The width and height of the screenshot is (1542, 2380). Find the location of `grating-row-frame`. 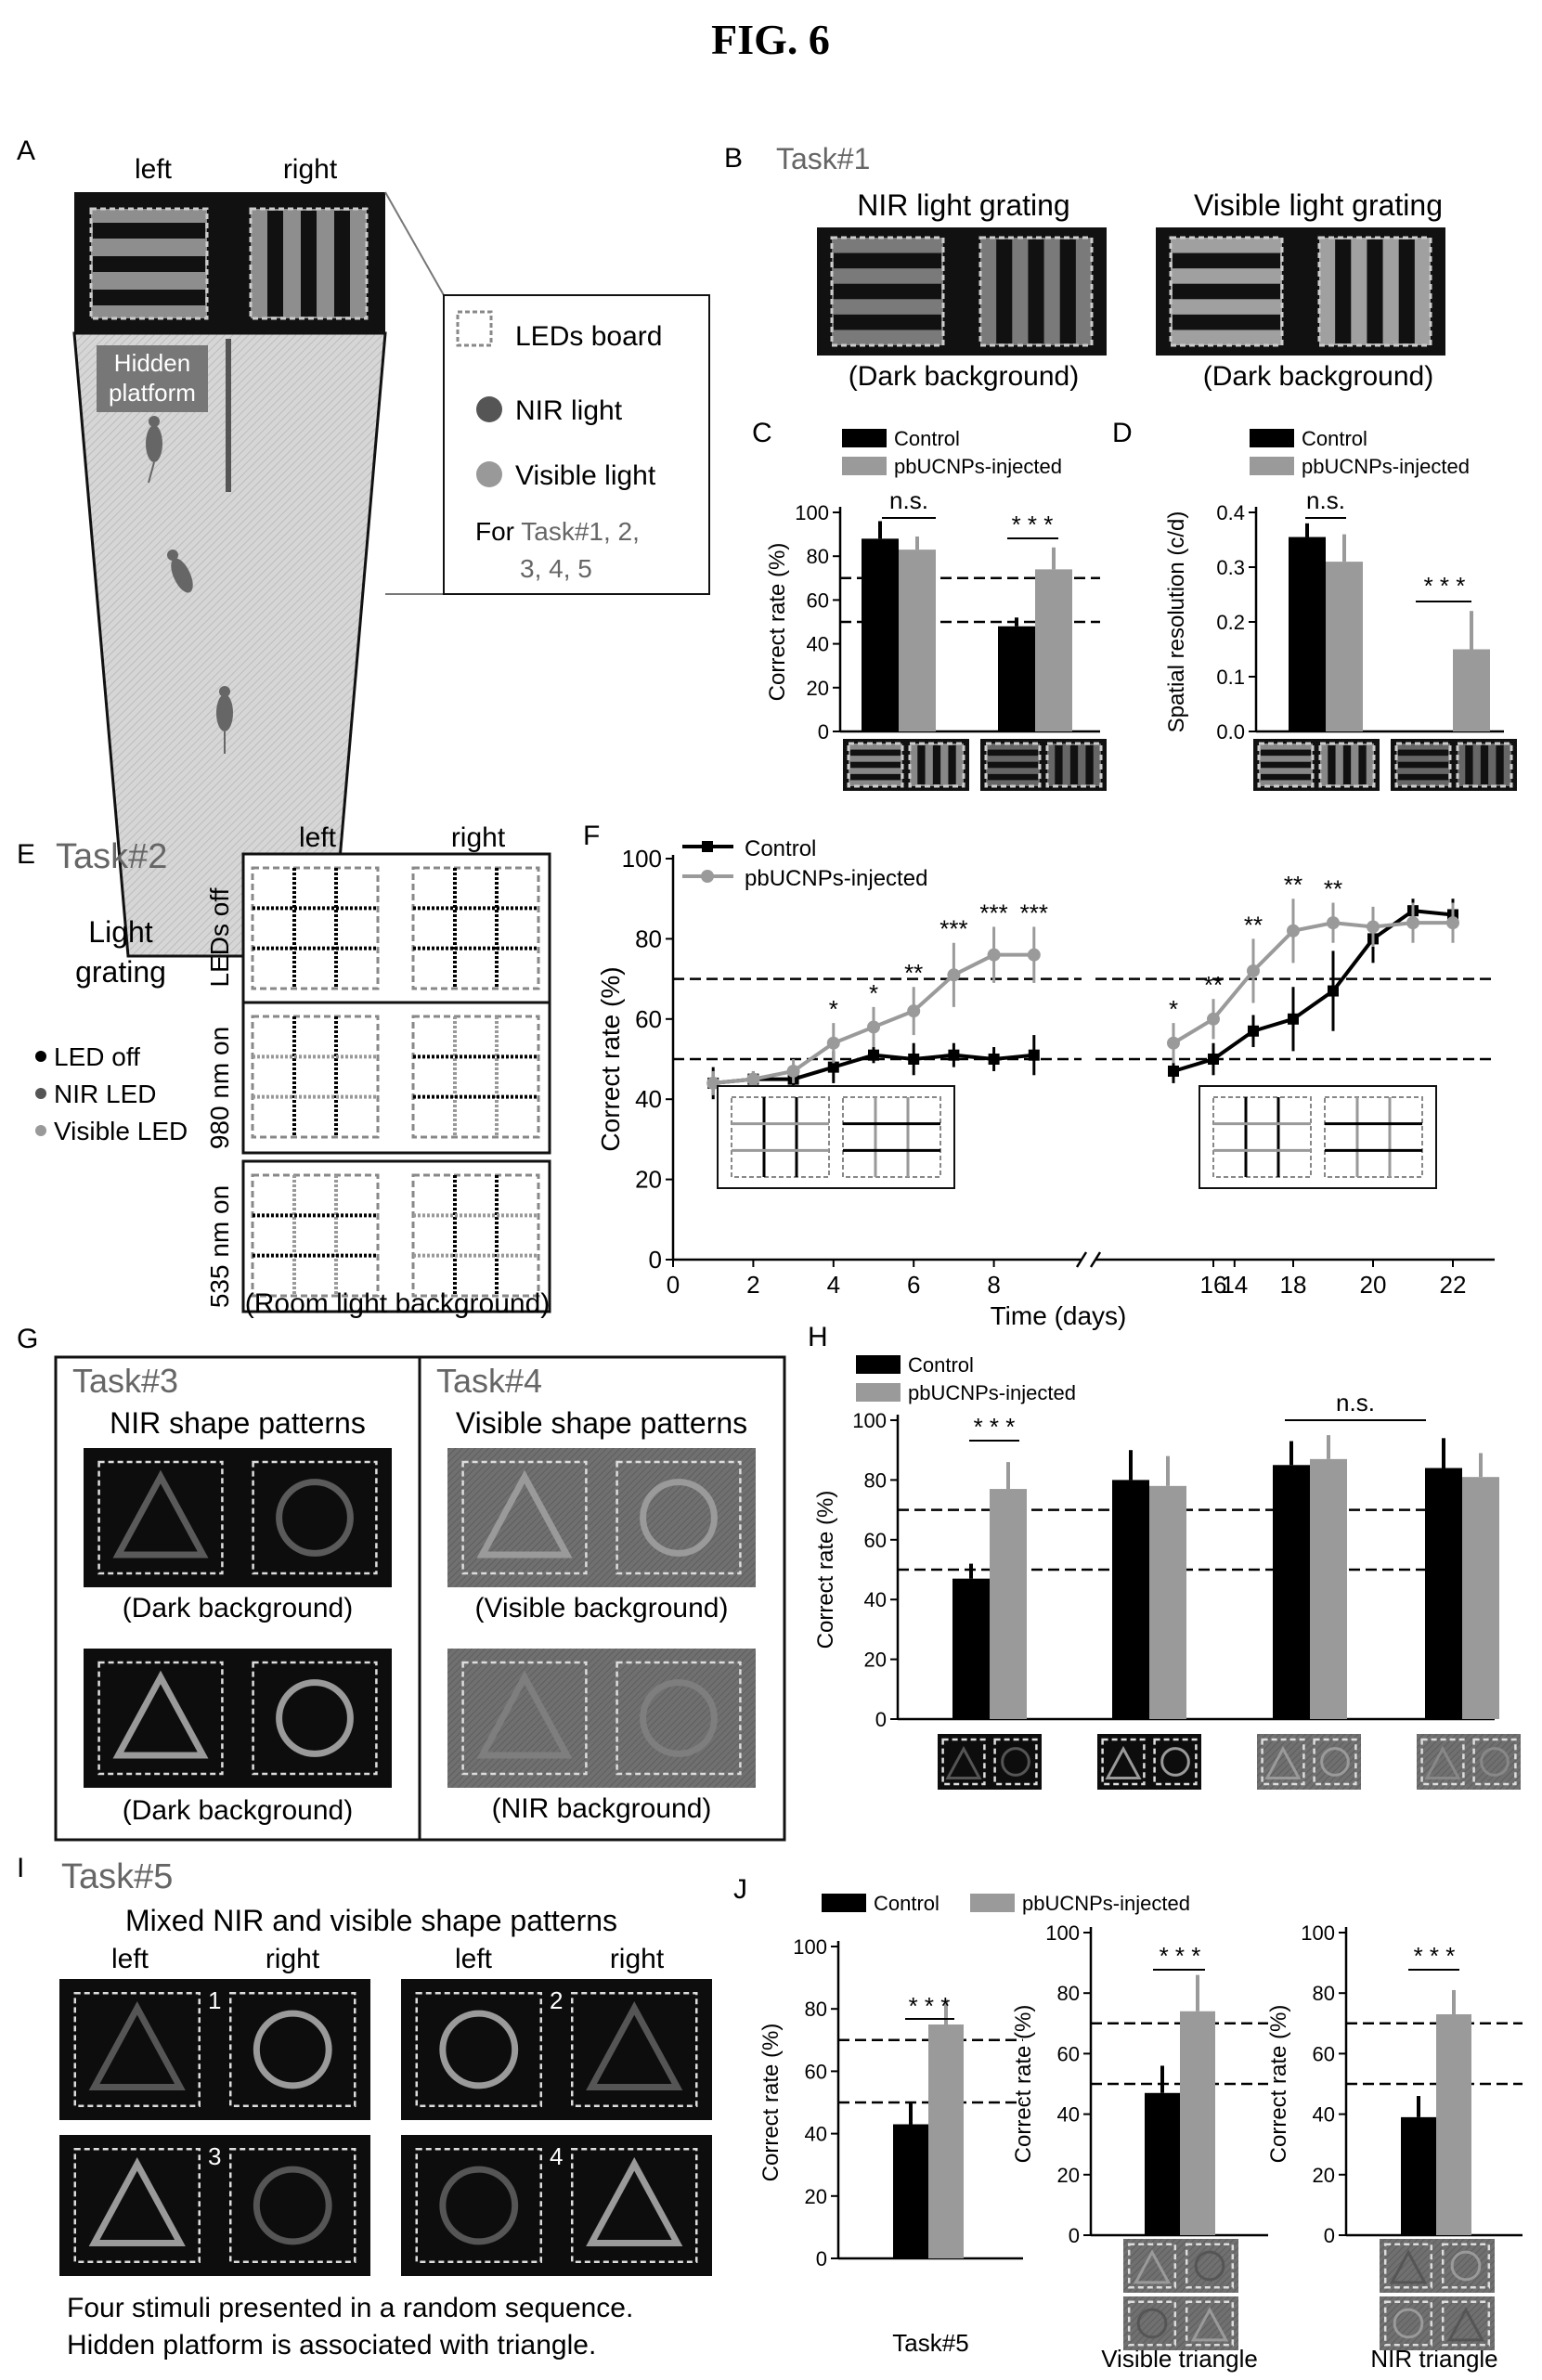

grating-row-frame is located at coordinates (396, 929).